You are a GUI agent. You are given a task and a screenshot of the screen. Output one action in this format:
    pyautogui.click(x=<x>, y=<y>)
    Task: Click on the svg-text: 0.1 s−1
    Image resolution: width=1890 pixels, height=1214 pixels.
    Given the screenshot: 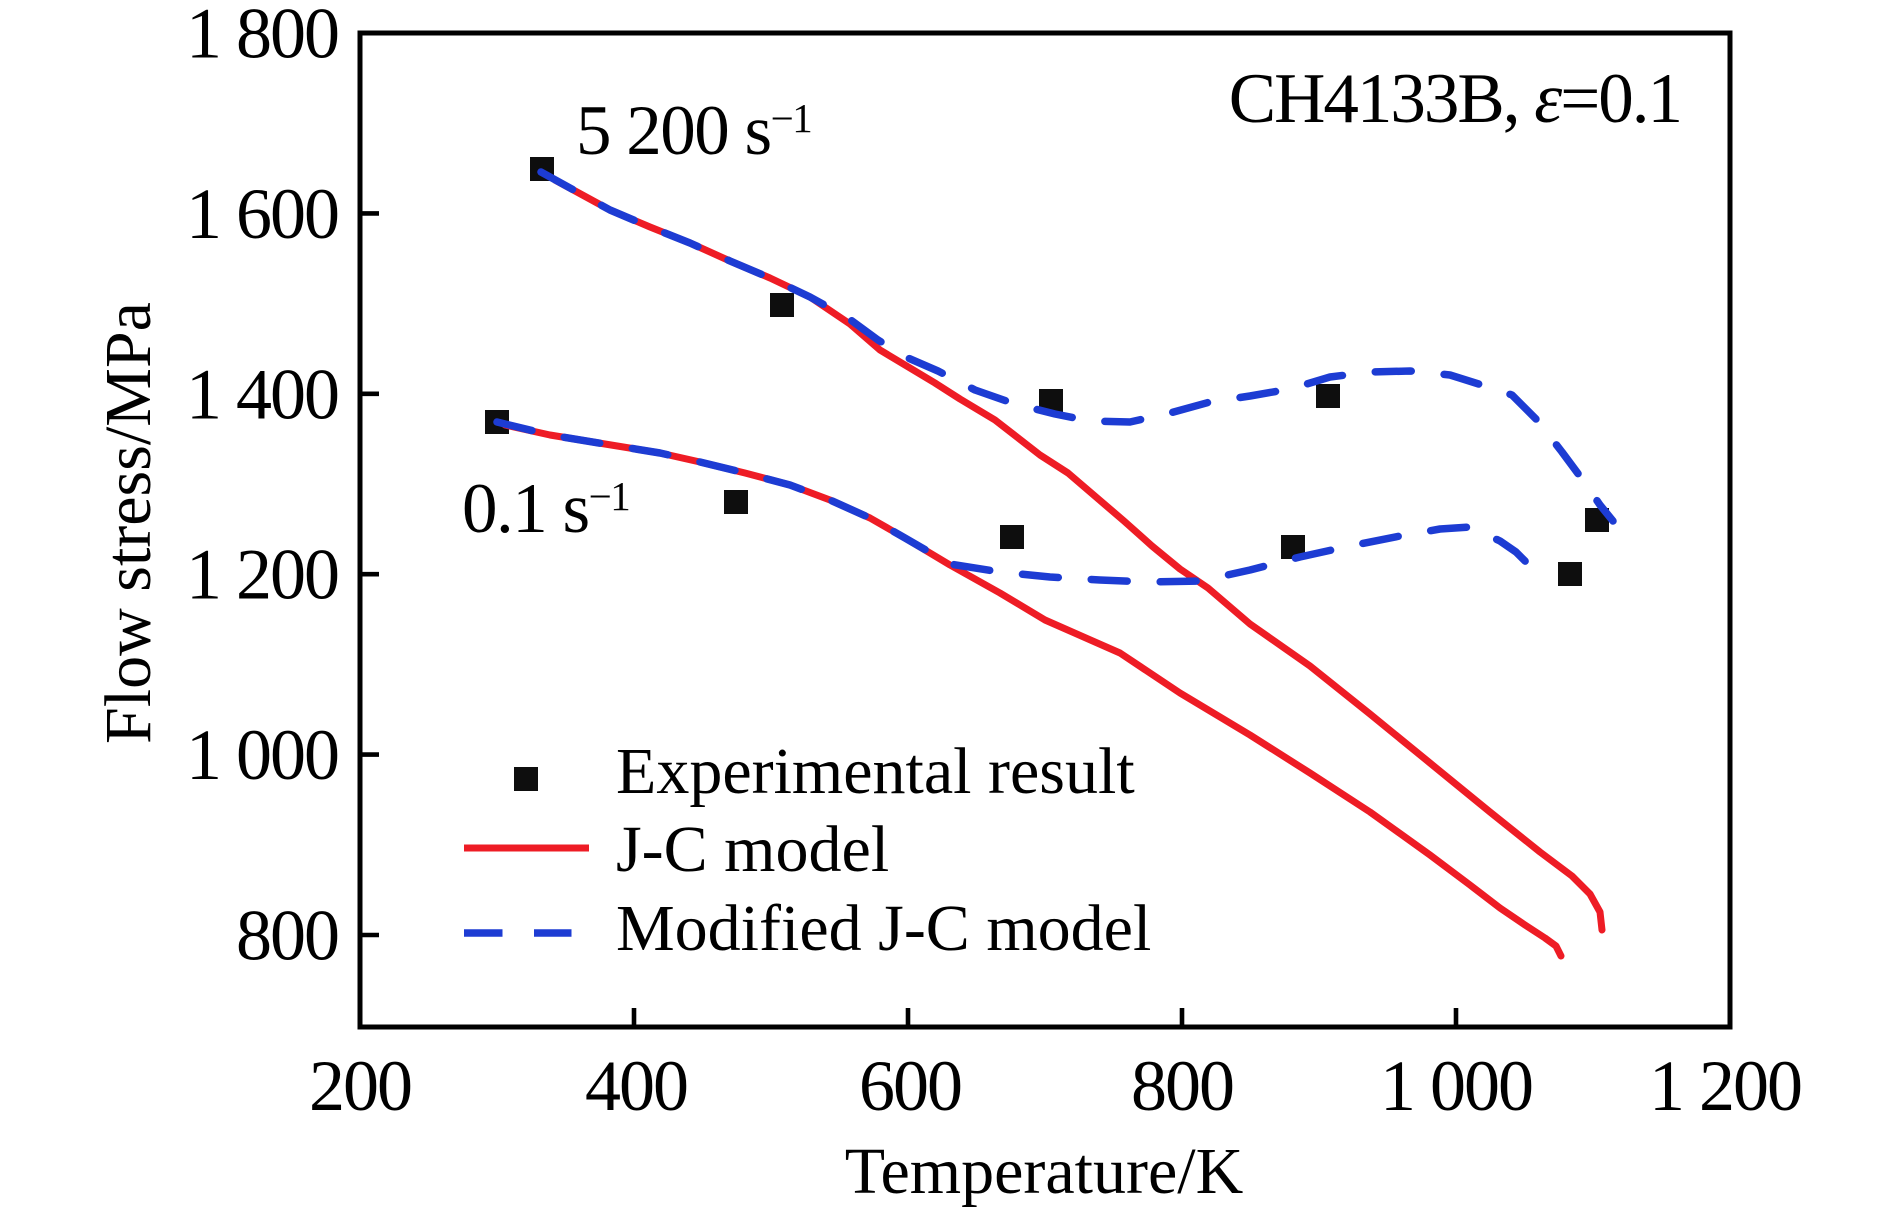 What is the action you would take?
    pyautogui.click(x=545, y=509)
    